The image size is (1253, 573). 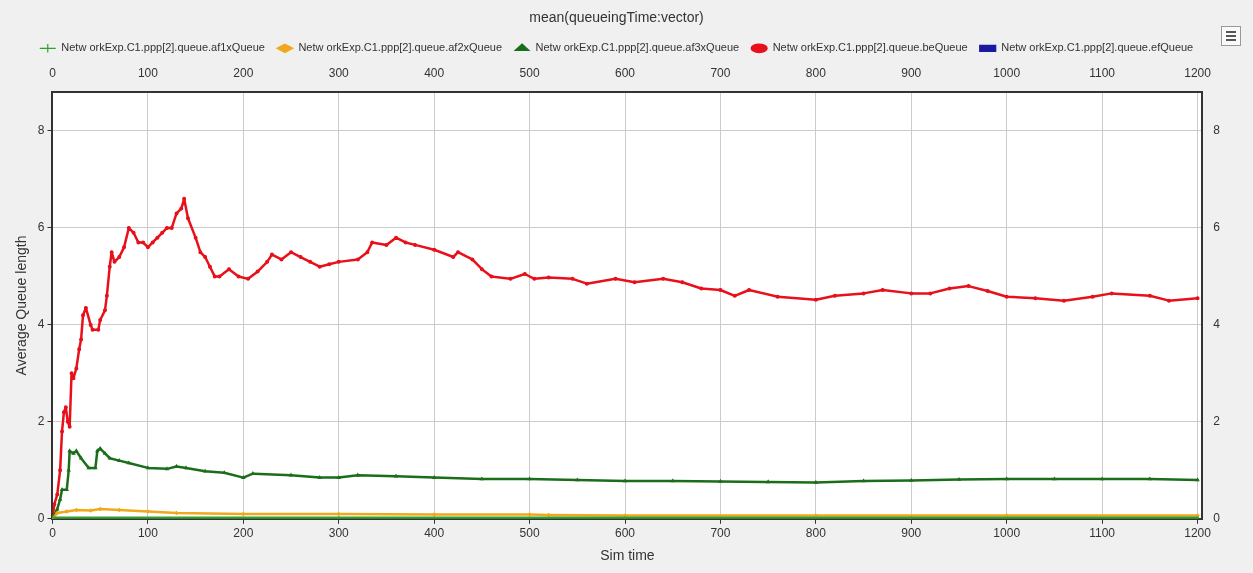 I want to click on x2-tick-label: 400, so click(x=434, y=73).